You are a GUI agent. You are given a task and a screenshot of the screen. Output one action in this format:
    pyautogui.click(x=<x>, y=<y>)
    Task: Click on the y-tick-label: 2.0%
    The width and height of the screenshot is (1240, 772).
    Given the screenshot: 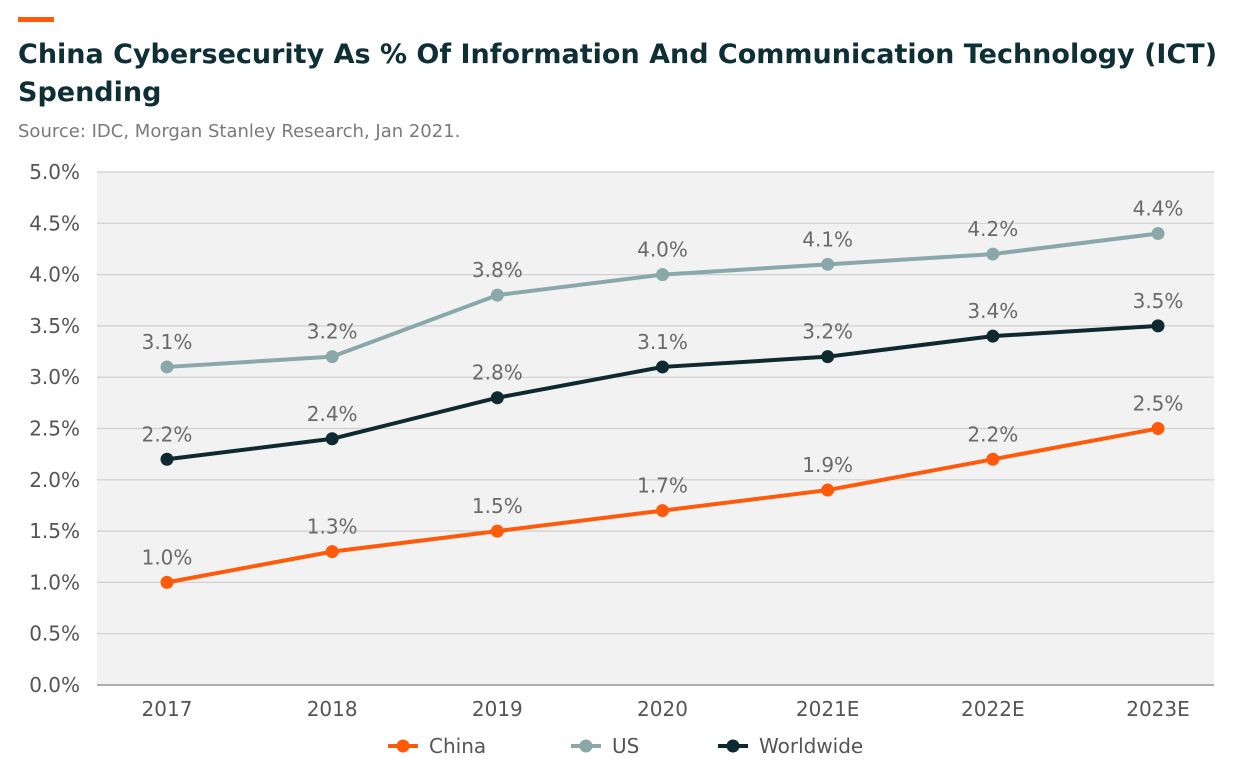 What is the action you would take?
    pyautogui.click(x=54, y=480)
    